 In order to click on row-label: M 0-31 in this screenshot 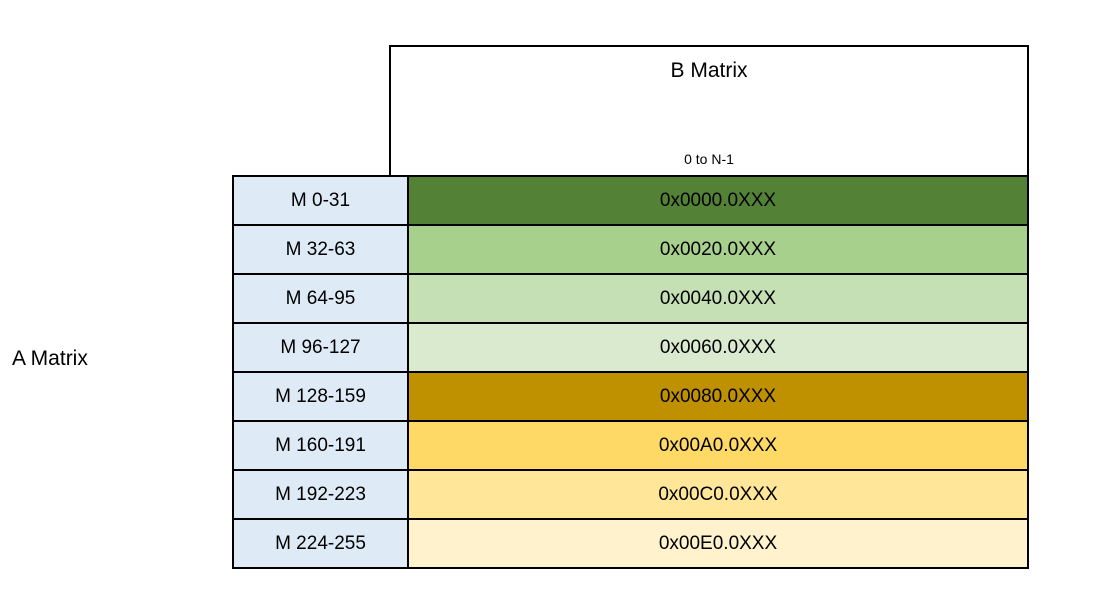, I will do `click(320, 200)`.